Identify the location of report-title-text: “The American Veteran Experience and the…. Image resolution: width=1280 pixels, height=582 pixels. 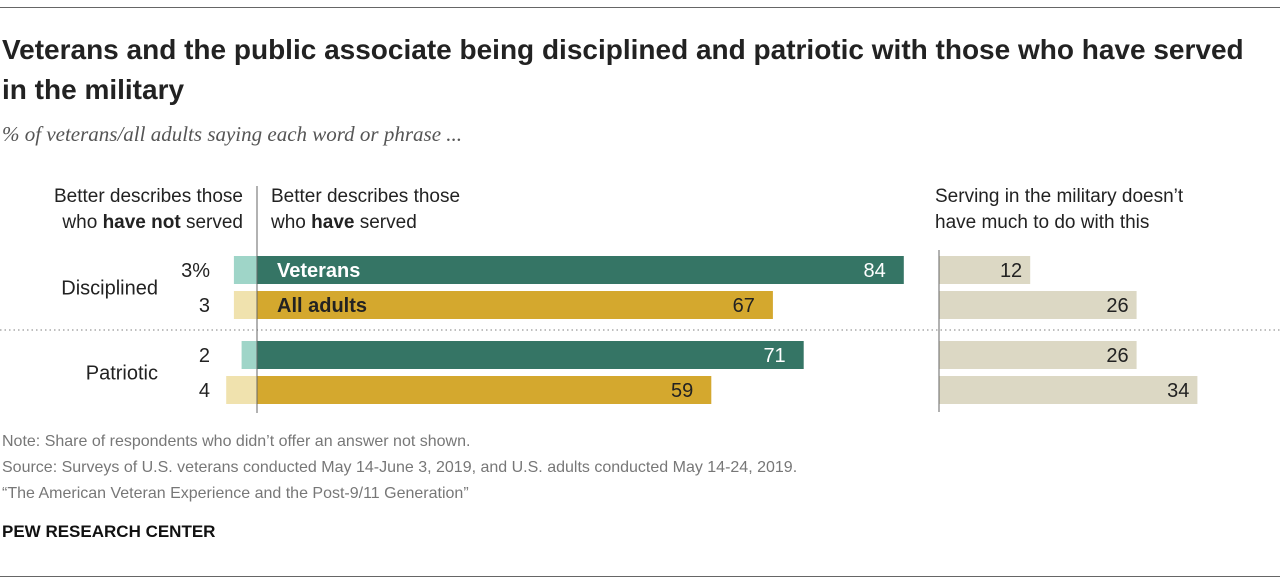
(235, 493).